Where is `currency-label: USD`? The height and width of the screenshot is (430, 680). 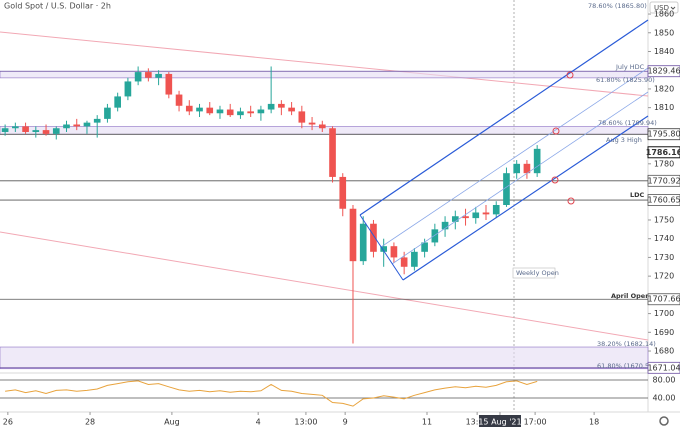 currency-label: USD is located at coordinates (661, 8).